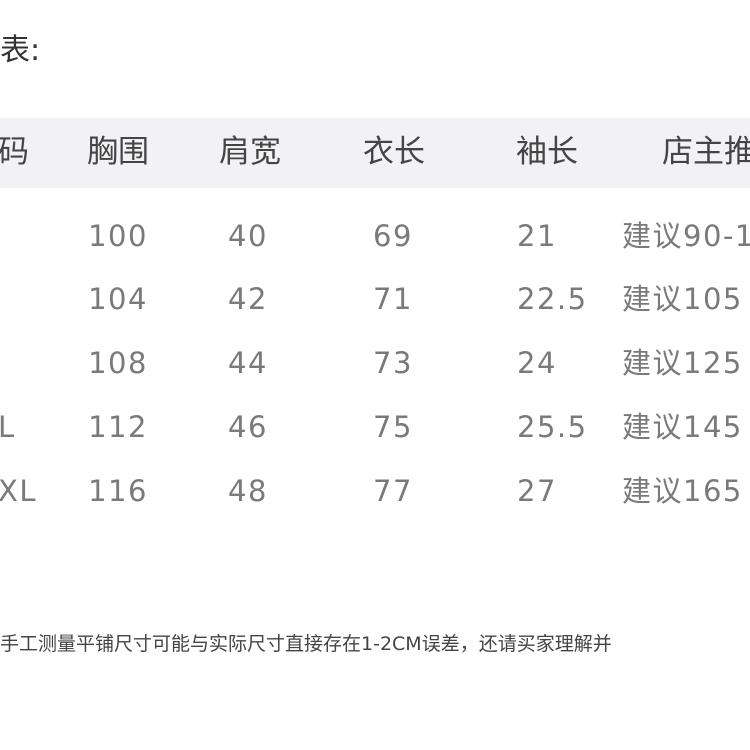 The image size is (750, 750). I want to click on header-cell: 码, so click(14, 152).